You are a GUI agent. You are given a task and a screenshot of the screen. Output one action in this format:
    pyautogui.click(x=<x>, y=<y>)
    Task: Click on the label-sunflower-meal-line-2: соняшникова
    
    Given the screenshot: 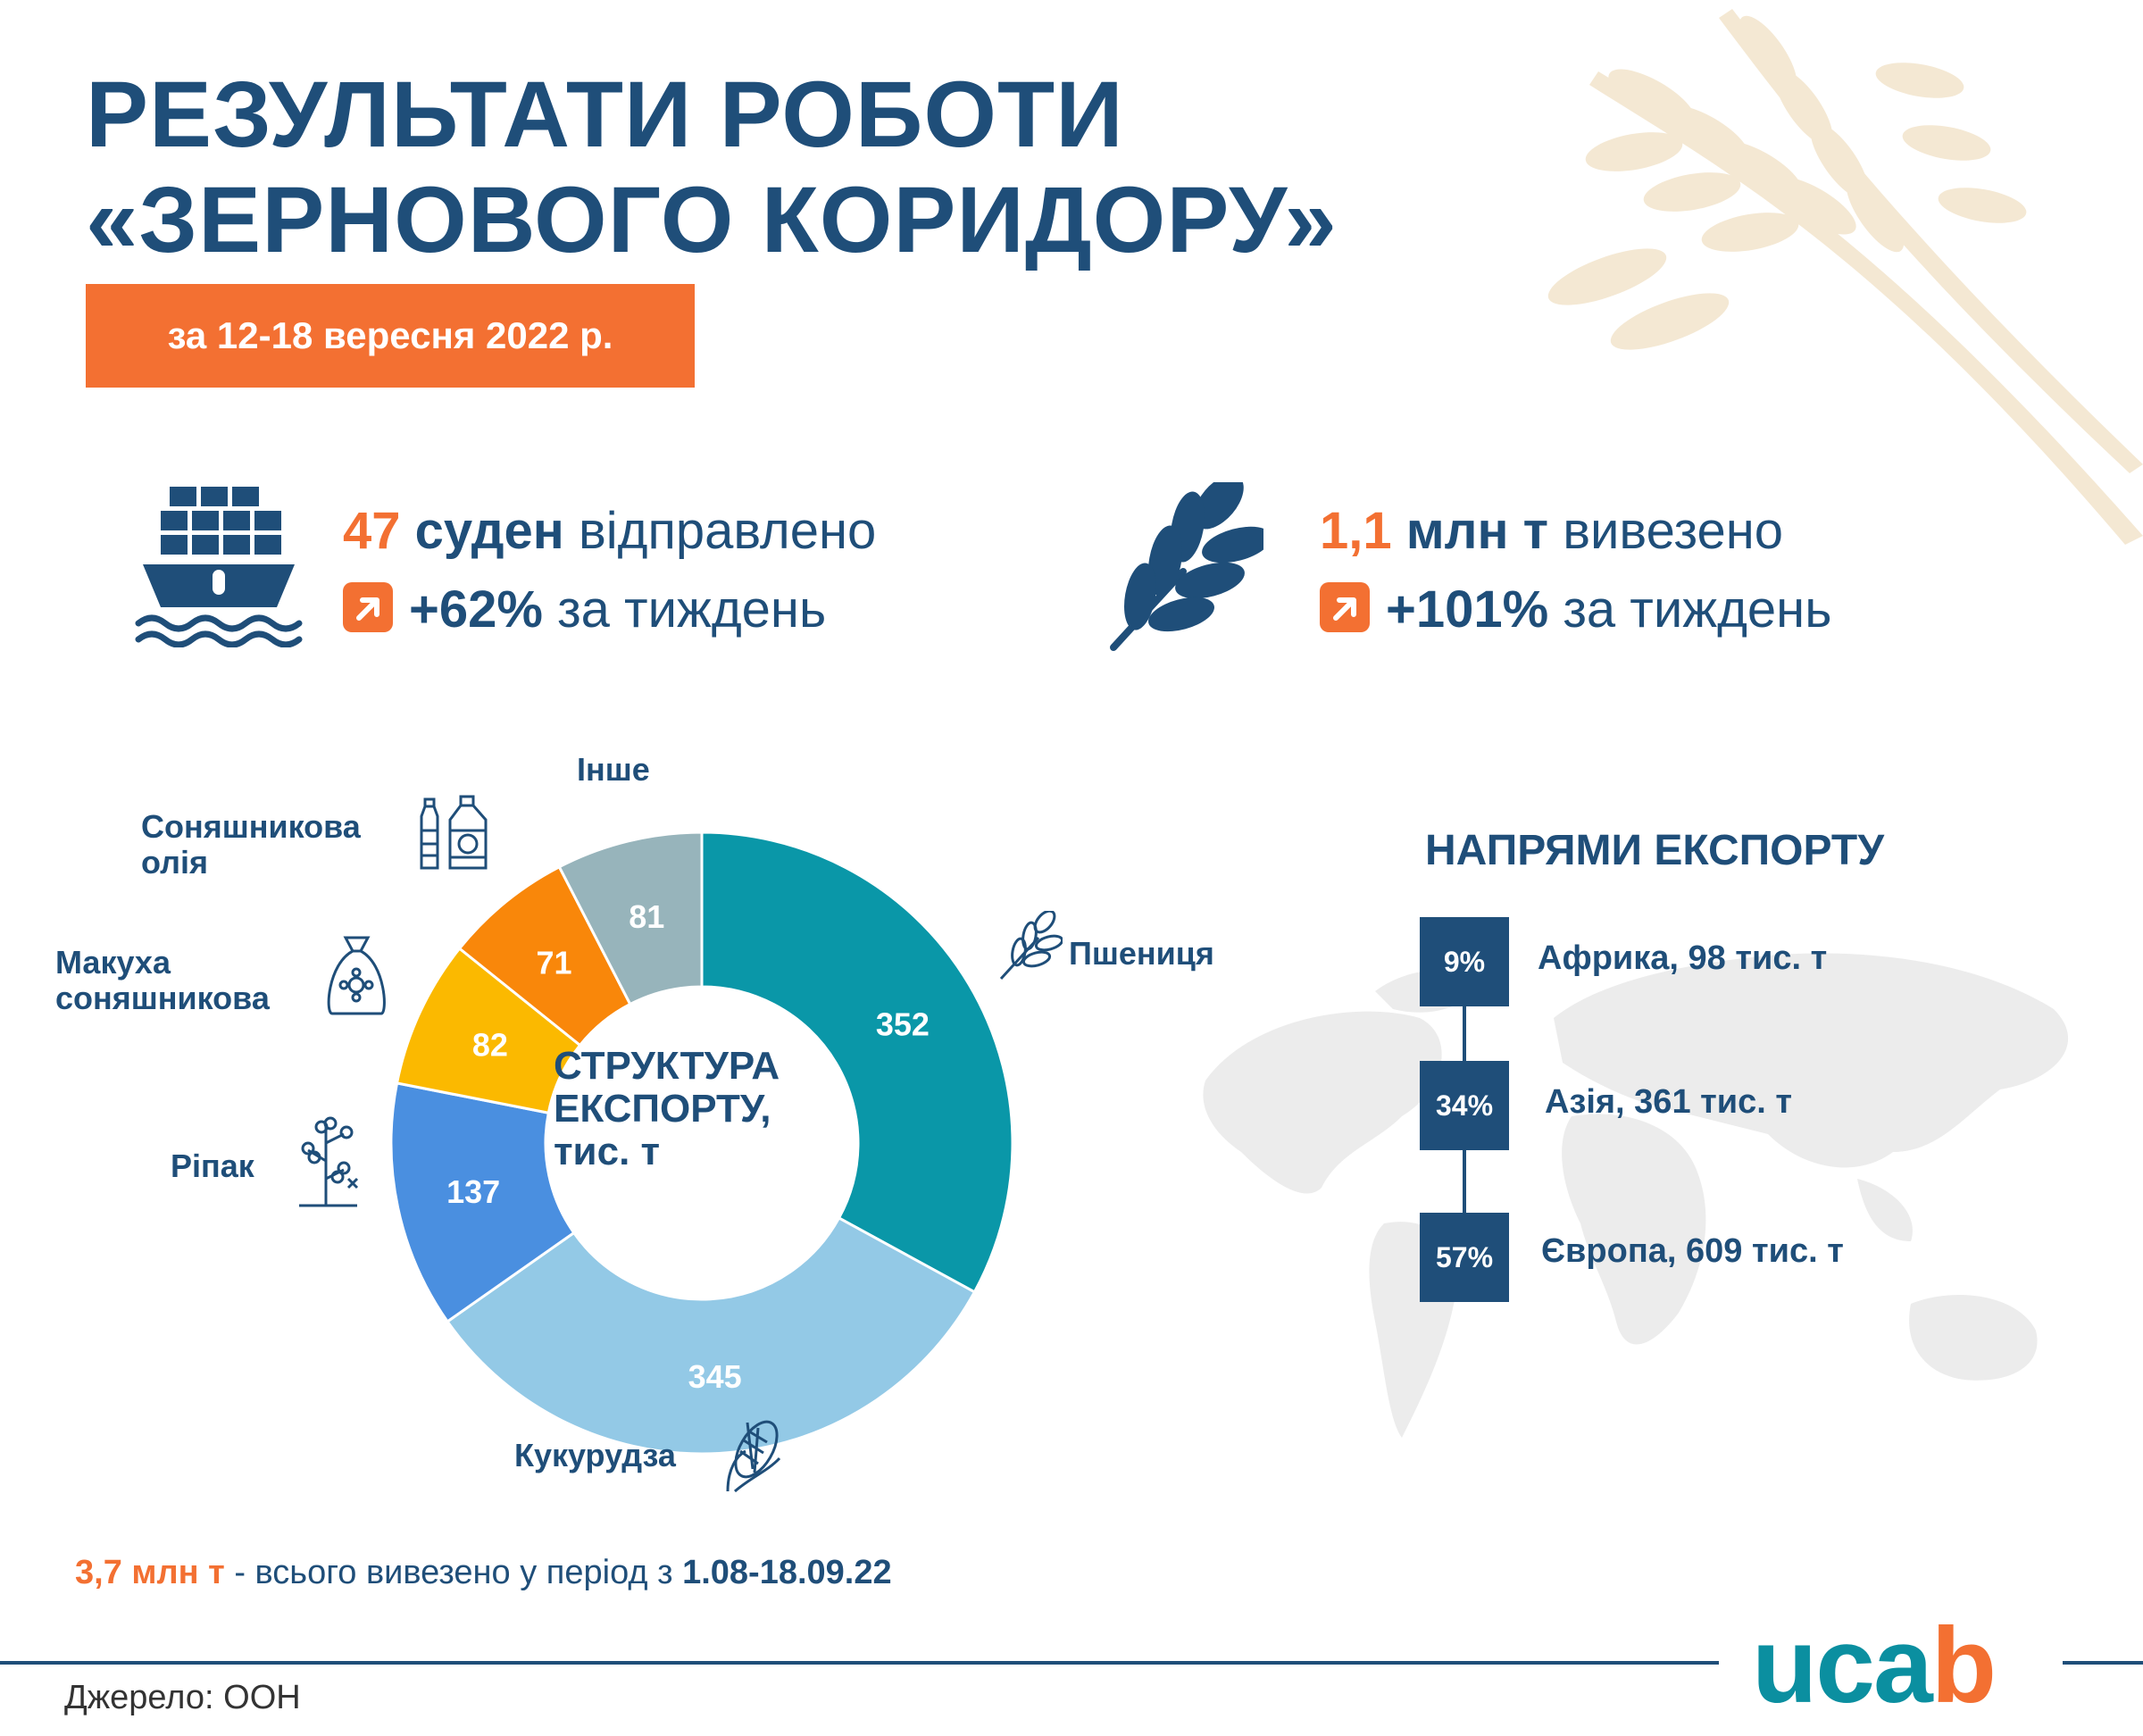 What is the action you would take?
    pyautogui.click(x=162, y=998)
    